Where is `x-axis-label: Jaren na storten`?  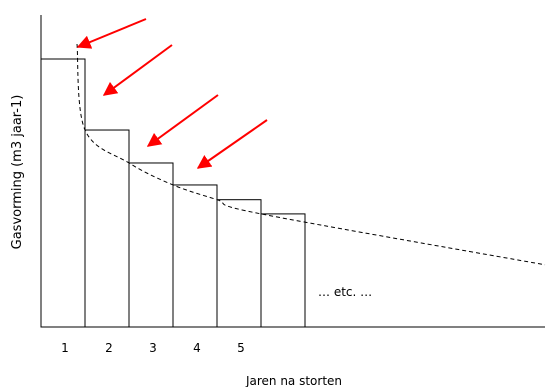 x-axis-label: Jaren na storten is located at coordinates (293, 380).